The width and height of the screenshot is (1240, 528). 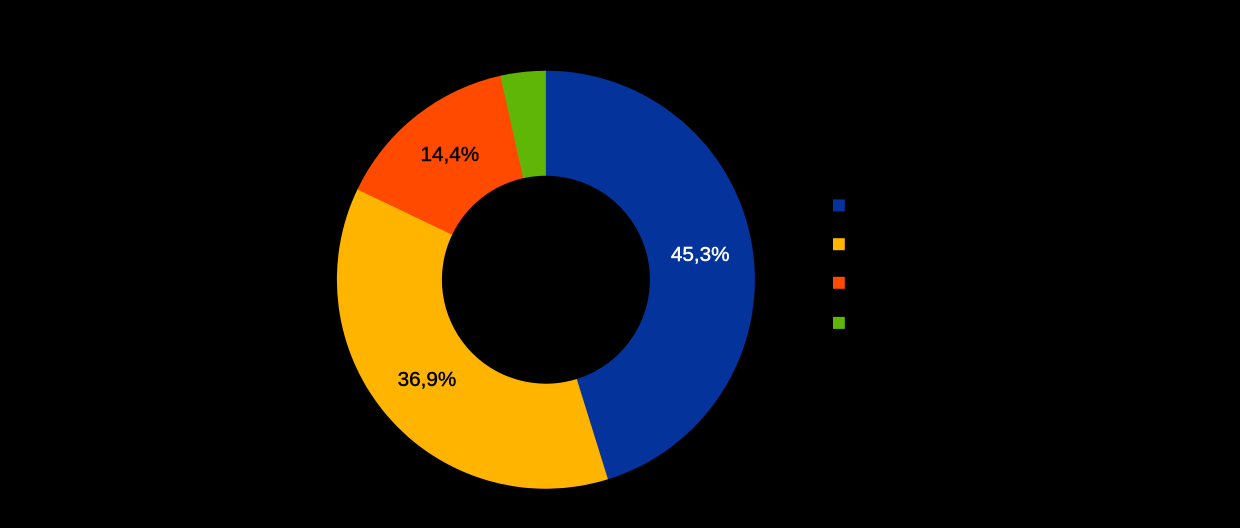 I want to click on svg-text: 14,4%, so click(x=449, y=154).